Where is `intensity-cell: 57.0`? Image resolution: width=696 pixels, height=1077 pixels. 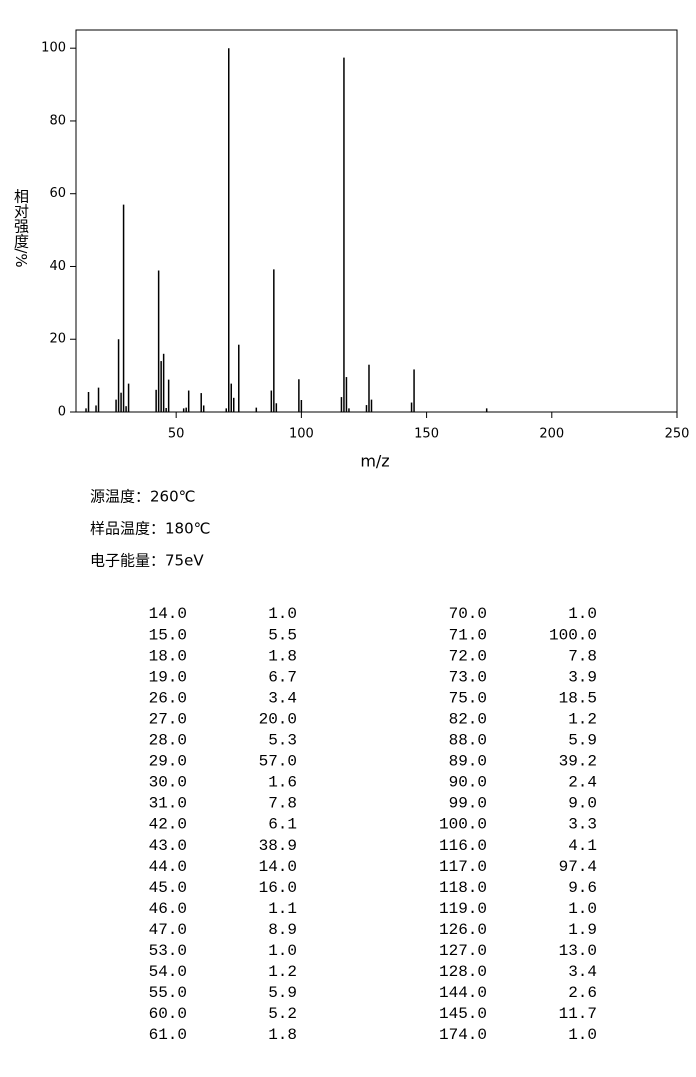
intensity-cell: 57.0 is located at coordinates (278, 762).